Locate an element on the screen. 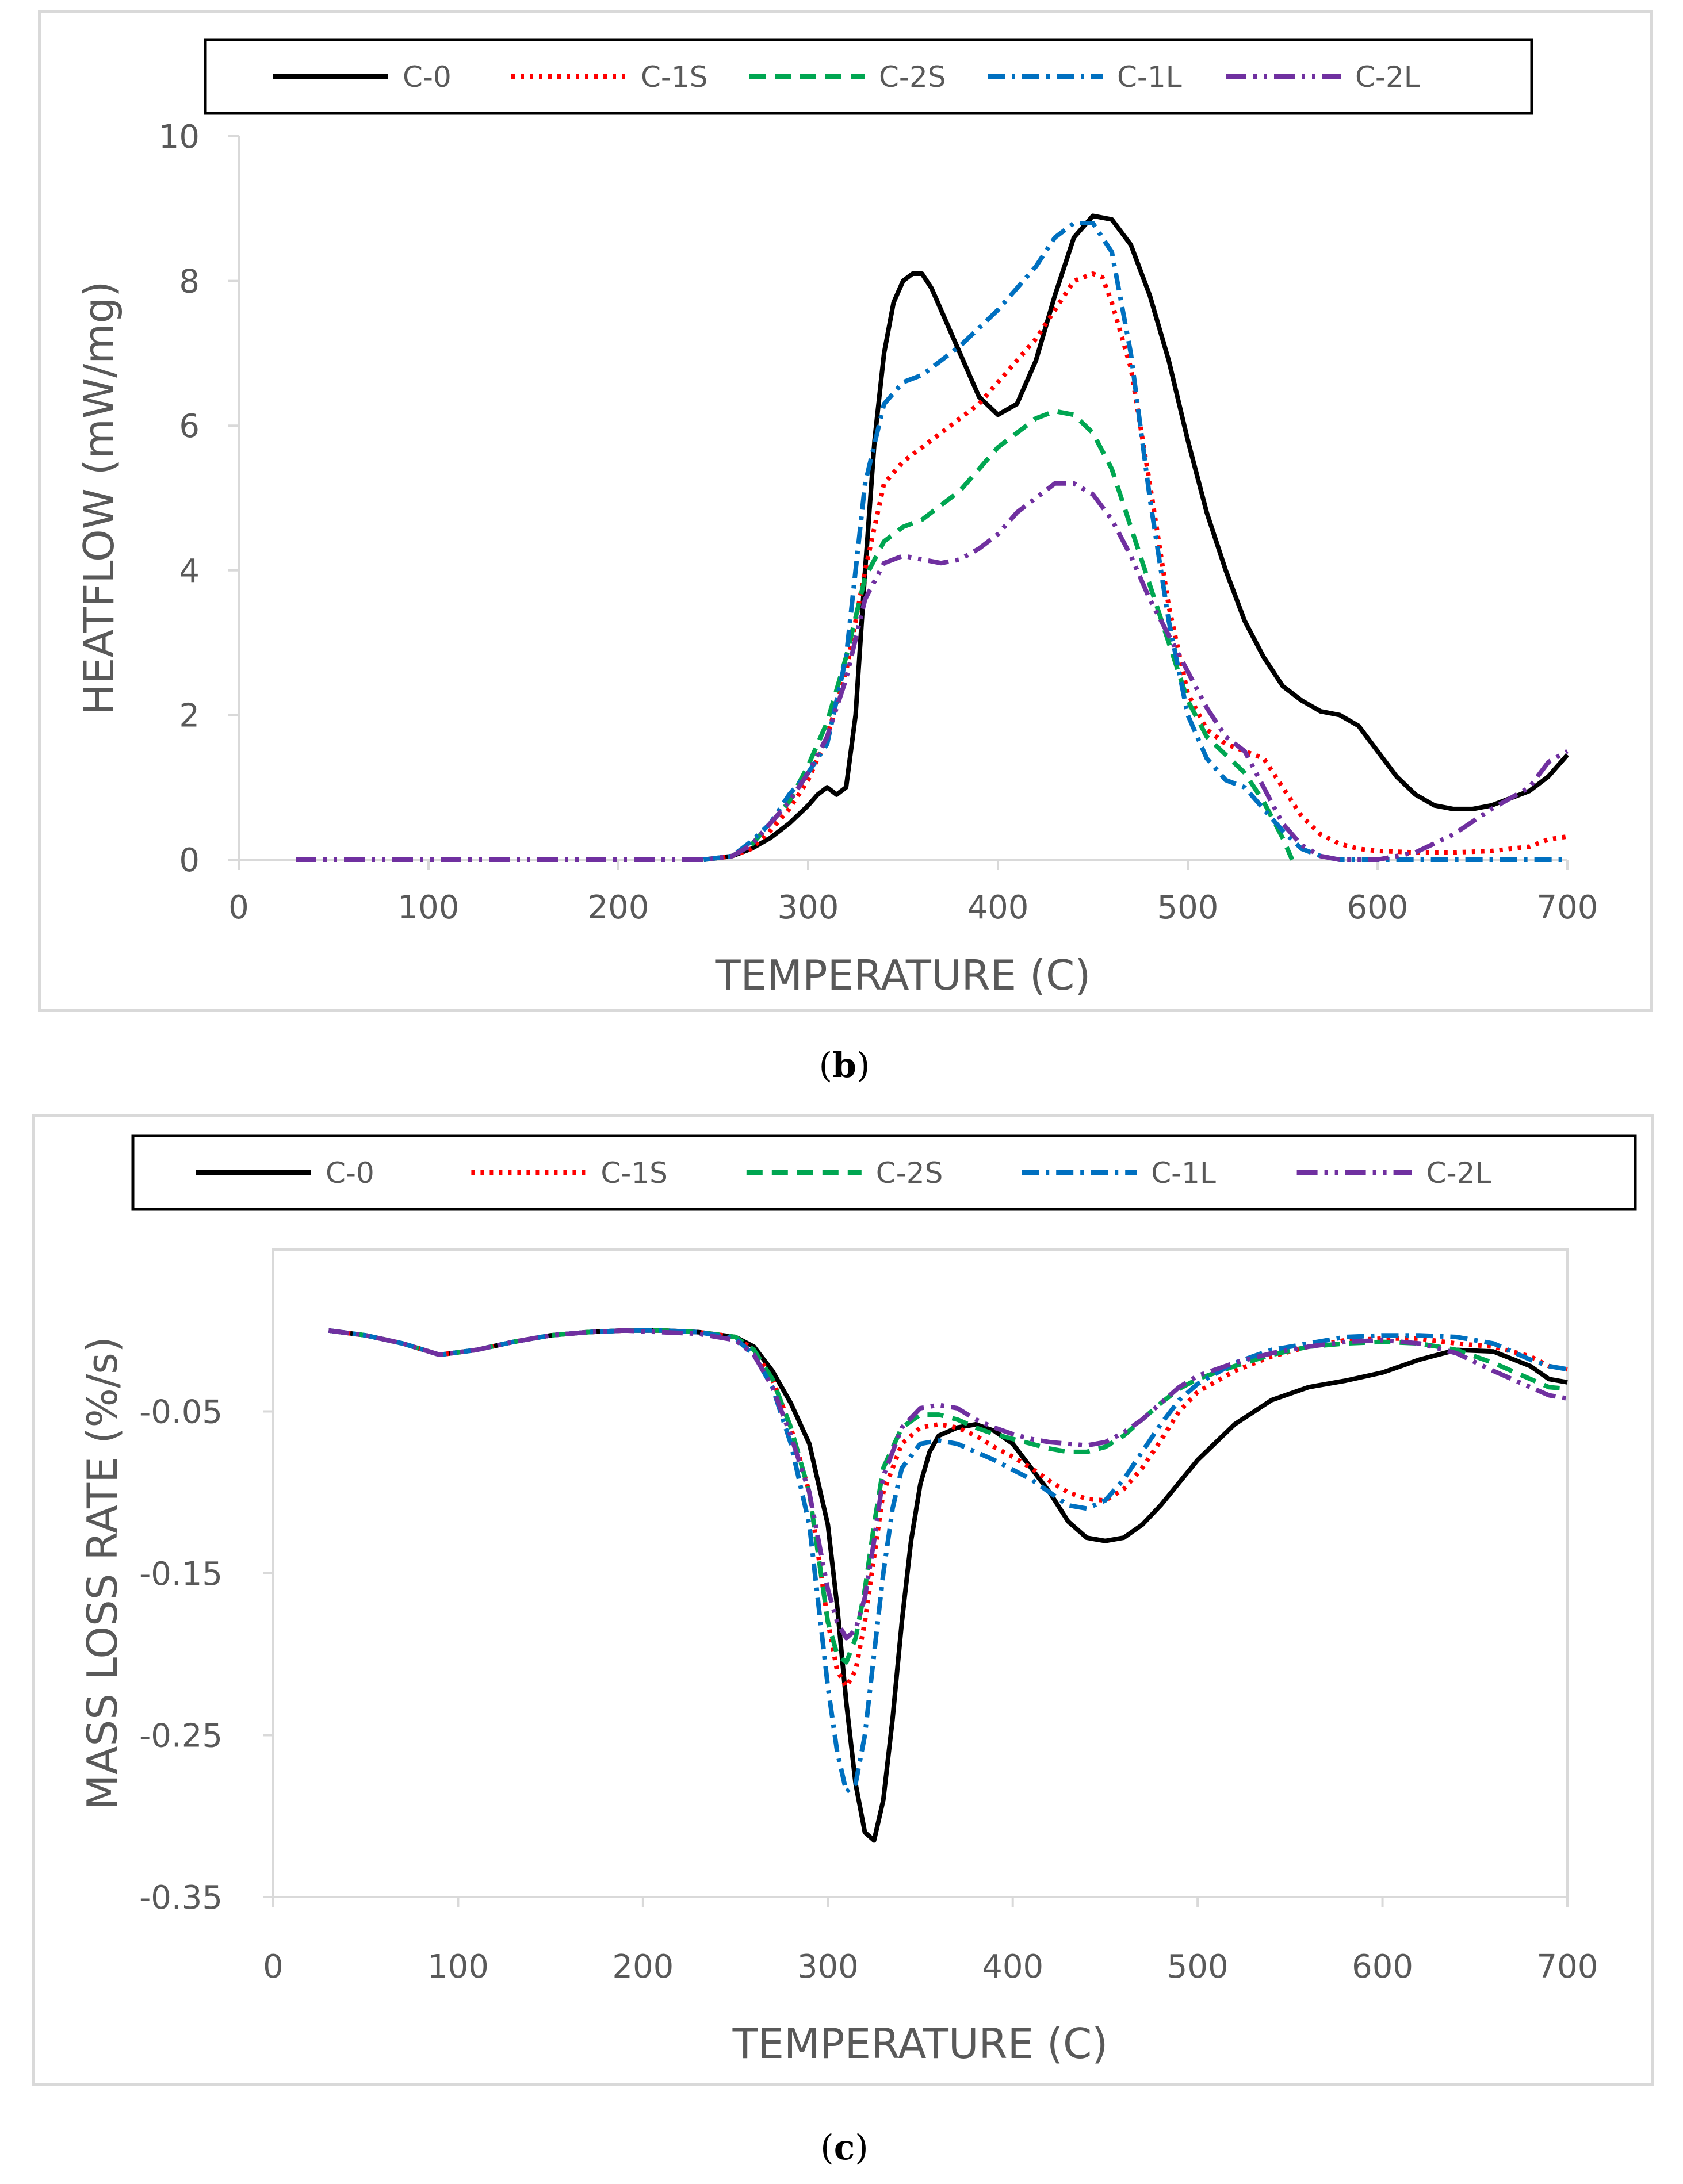  panel-caption-c: (c) is located at coordinates (844, 2148).